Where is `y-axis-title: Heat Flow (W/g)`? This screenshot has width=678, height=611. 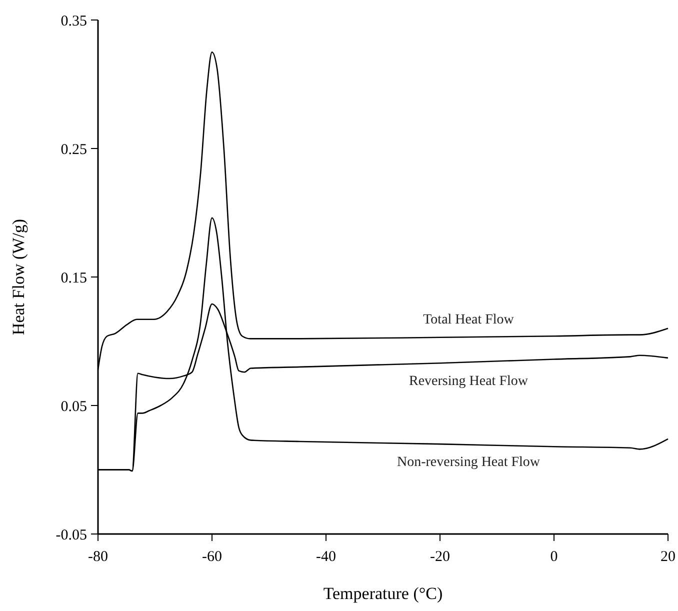
y-axis-title: Heat Flow (W/g) is located at coordinates (18, 277).